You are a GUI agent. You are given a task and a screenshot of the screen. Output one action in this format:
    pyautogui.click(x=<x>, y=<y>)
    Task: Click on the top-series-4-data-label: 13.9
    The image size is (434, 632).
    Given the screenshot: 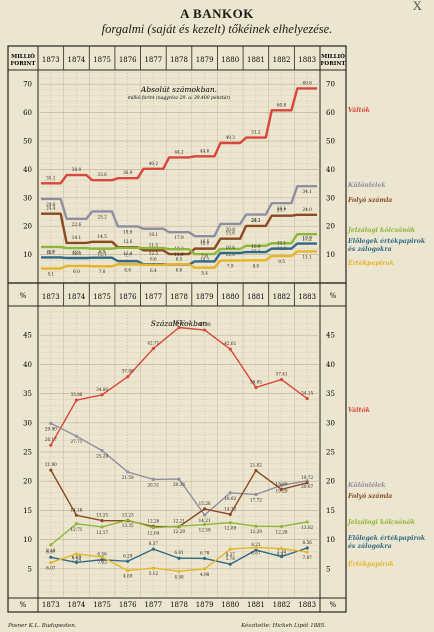 What is the action you would take?
    pyautogui.click(x=308, y=238)
    